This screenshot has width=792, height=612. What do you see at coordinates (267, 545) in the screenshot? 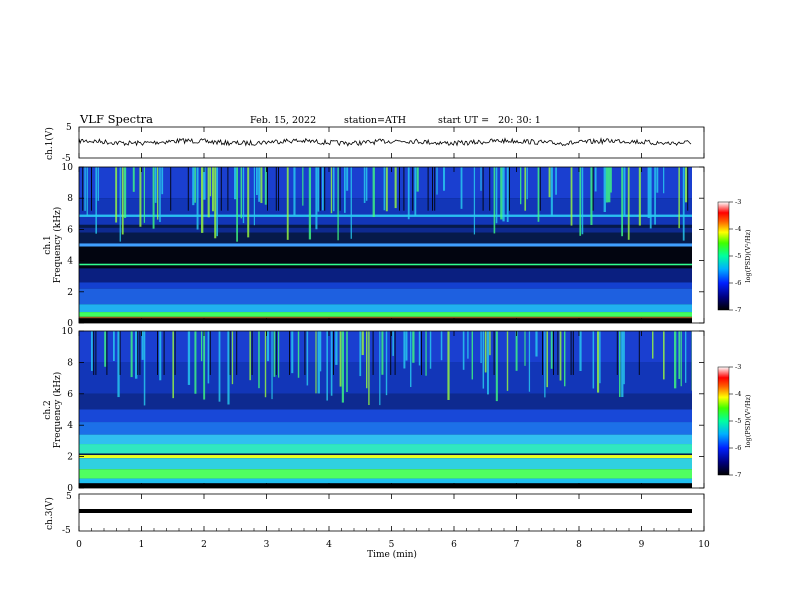
I see `x-tick-label: 3` at bounding box center [267, 545].